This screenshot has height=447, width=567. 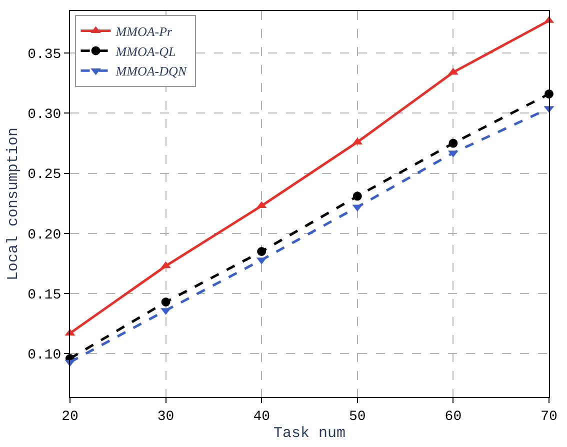 I want to click on x-tick-label: 60, so click(x=453, y=416).